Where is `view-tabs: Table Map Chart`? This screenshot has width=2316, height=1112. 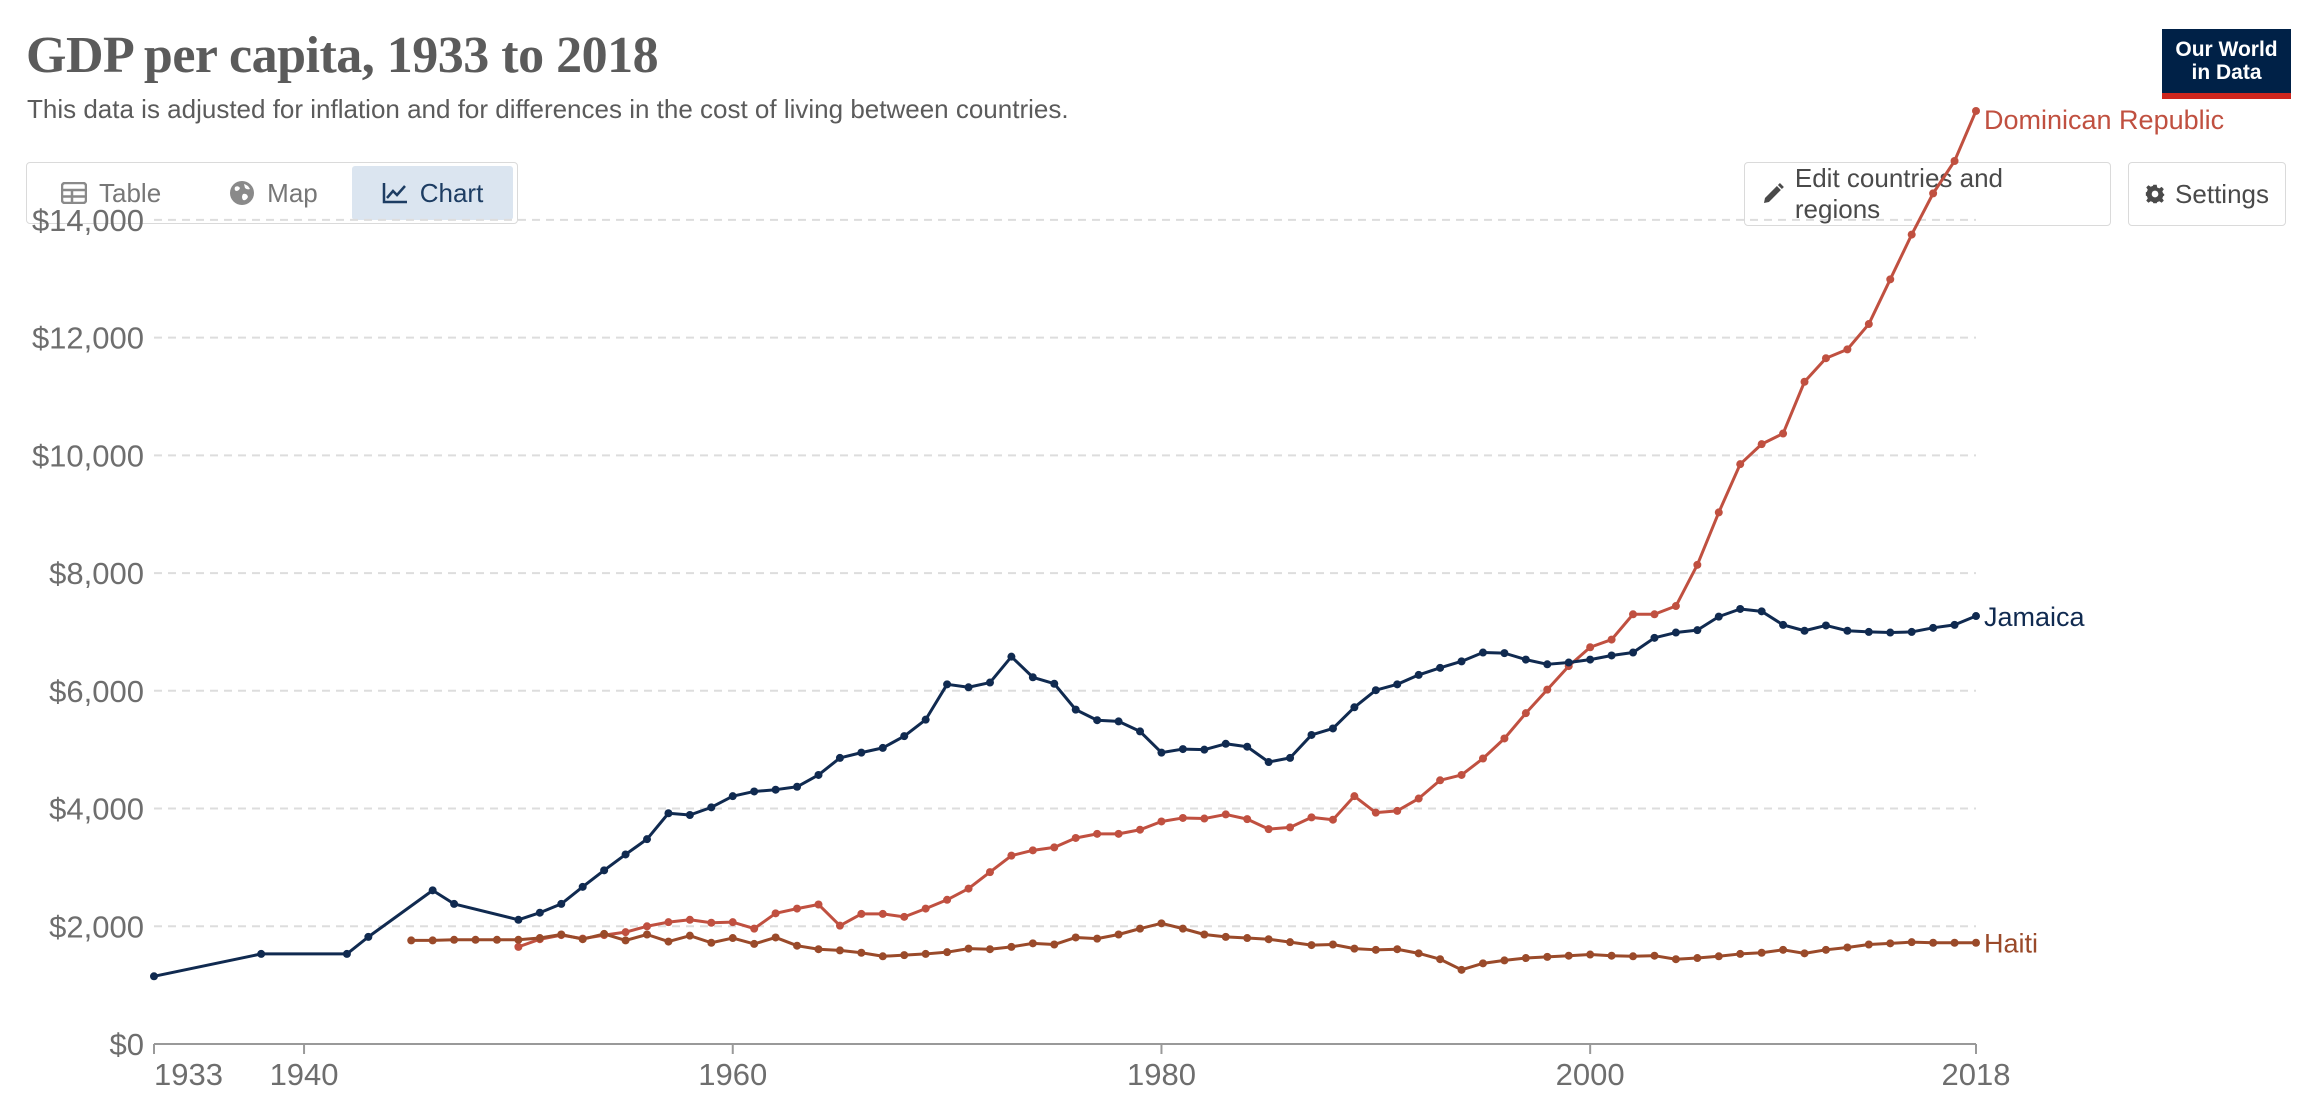
view-tabs: Table Map Chart is located at coordinates (272, 193).